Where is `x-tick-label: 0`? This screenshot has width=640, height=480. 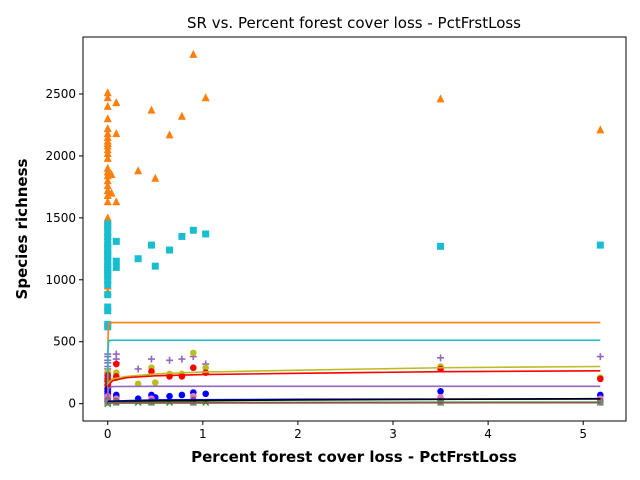 x-tick-label: 0 is located at coordinates (108, 434).